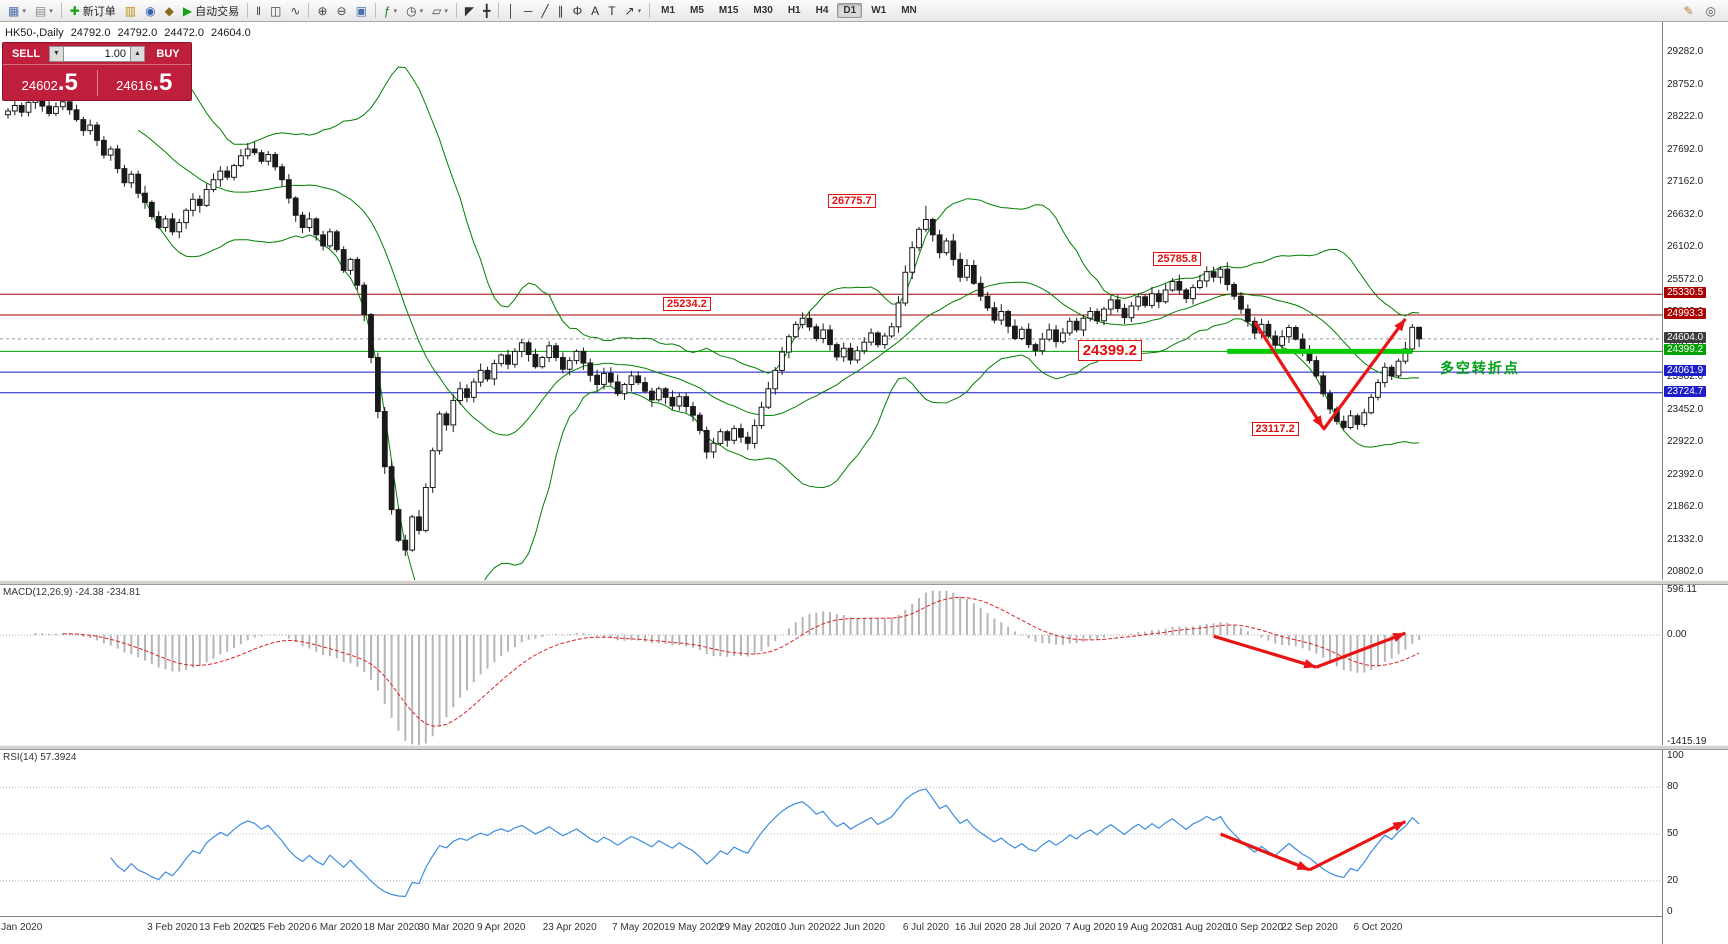 This screenshot has height=944, width=1728. Describe the element at coordinates (211, 11) in the screenshot. I see `autotrading-button: ▶ 自动交易` at that location.